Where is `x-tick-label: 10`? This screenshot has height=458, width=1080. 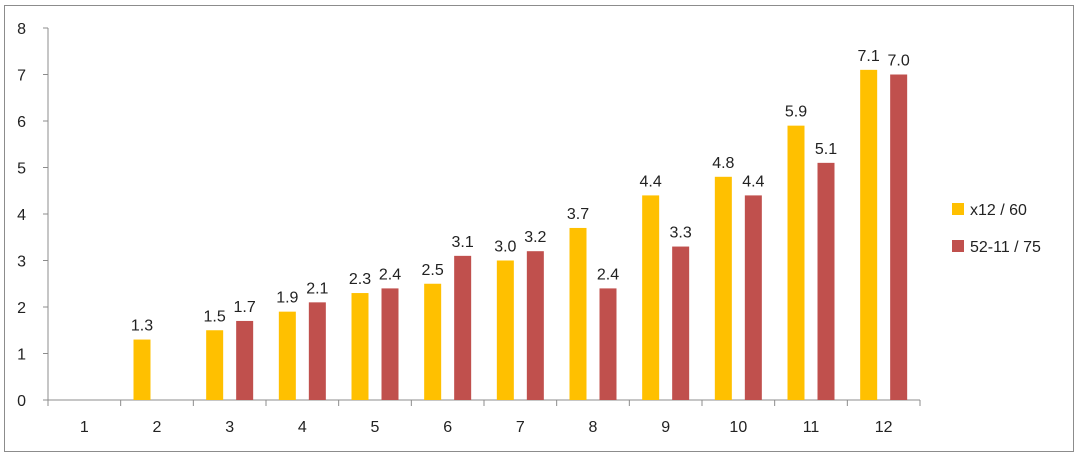 x-tick-label: 10 is located at coordinates (738, 427).